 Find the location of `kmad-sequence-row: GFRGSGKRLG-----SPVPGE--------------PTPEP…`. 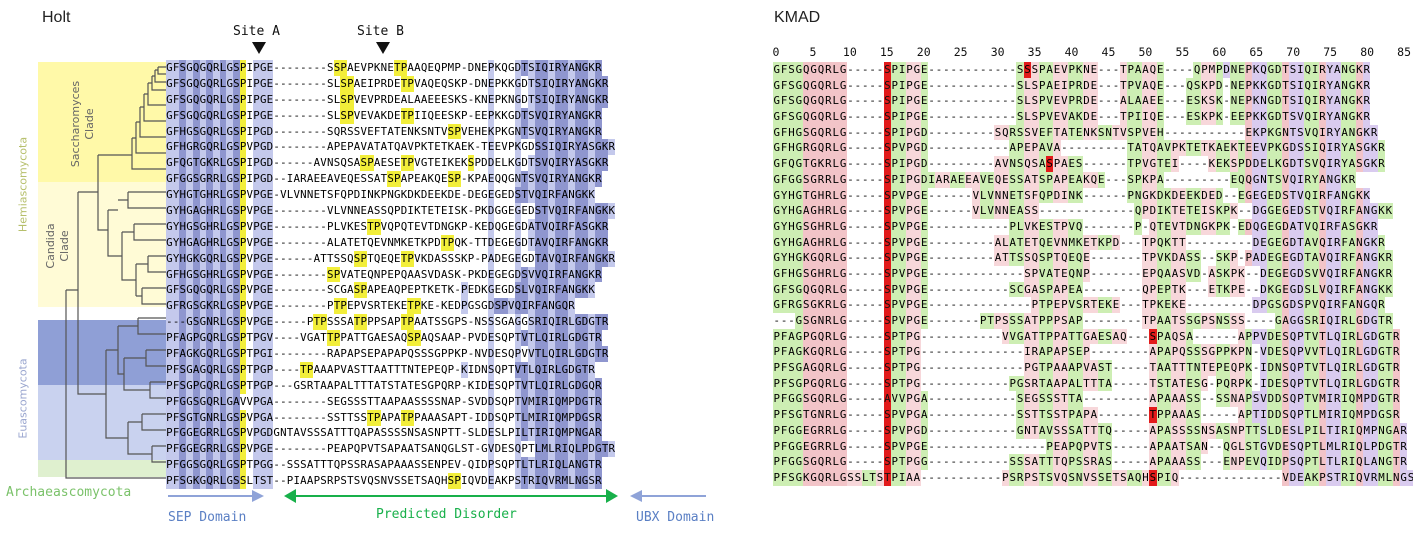

kmad-sequence-row: GFRGSGKRLG-----SPVPGE--------------PTPEP… is located at coordinates (1079, 305).